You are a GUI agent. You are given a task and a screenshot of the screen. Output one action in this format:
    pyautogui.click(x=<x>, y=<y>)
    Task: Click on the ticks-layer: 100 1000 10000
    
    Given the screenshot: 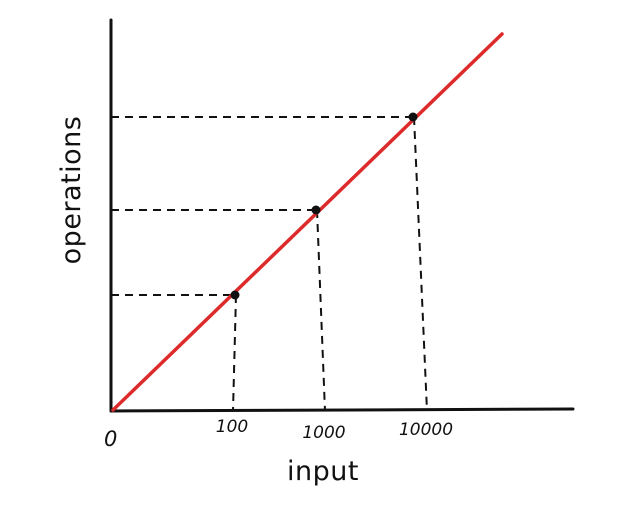 What is the action you would take?
    pyautogui.click(x=334, y=430)
    